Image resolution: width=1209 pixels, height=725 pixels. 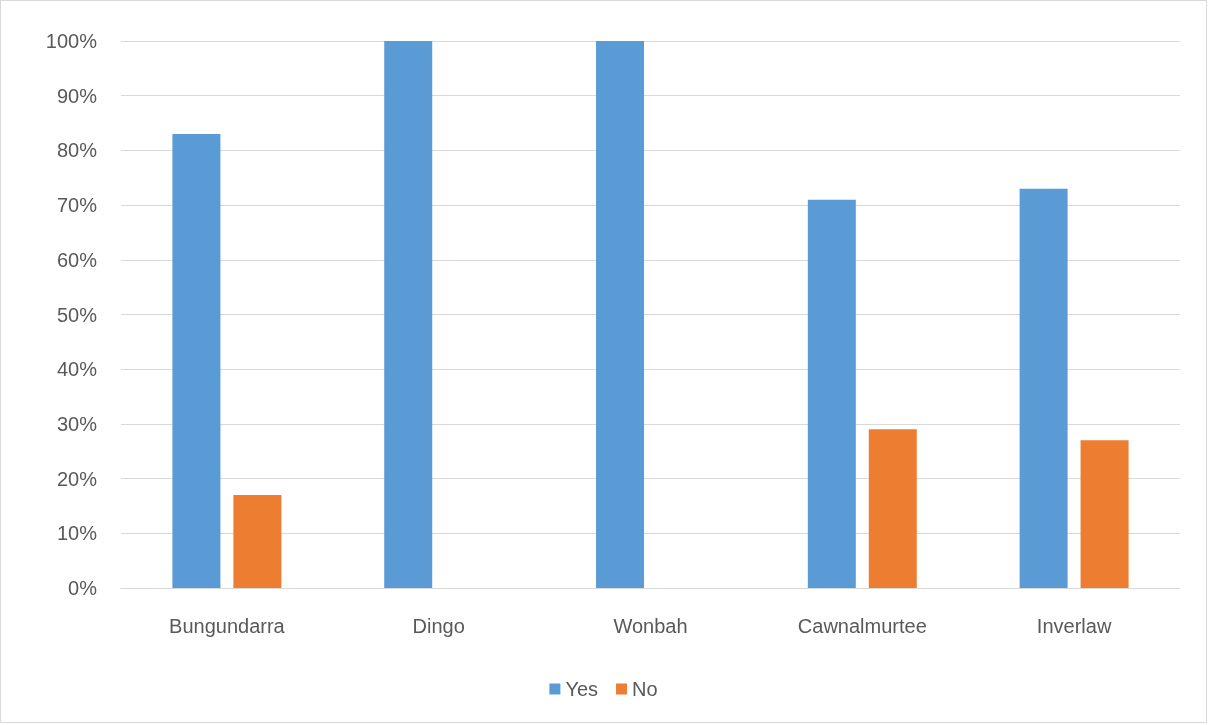 What do you see at coordinates (77, 314) in the screenshot?
I see `y-tick-label: 50%` at bounding box center [77, 314].